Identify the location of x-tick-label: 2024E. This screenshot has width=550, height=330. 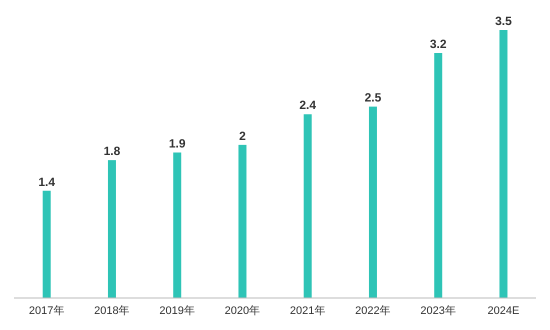
(503, 310).